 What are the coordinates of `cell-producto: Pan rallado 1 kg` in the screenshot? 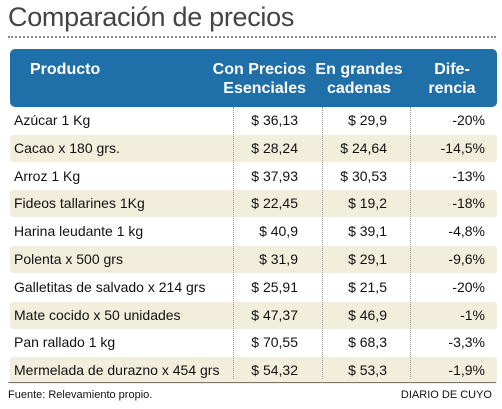 It's located at (65, 342).